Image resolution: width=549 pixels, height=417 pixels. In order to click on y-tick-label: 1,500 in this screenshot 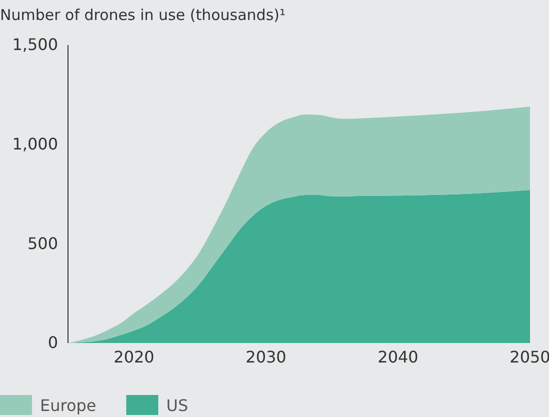, I will do `click(35, 44)`.